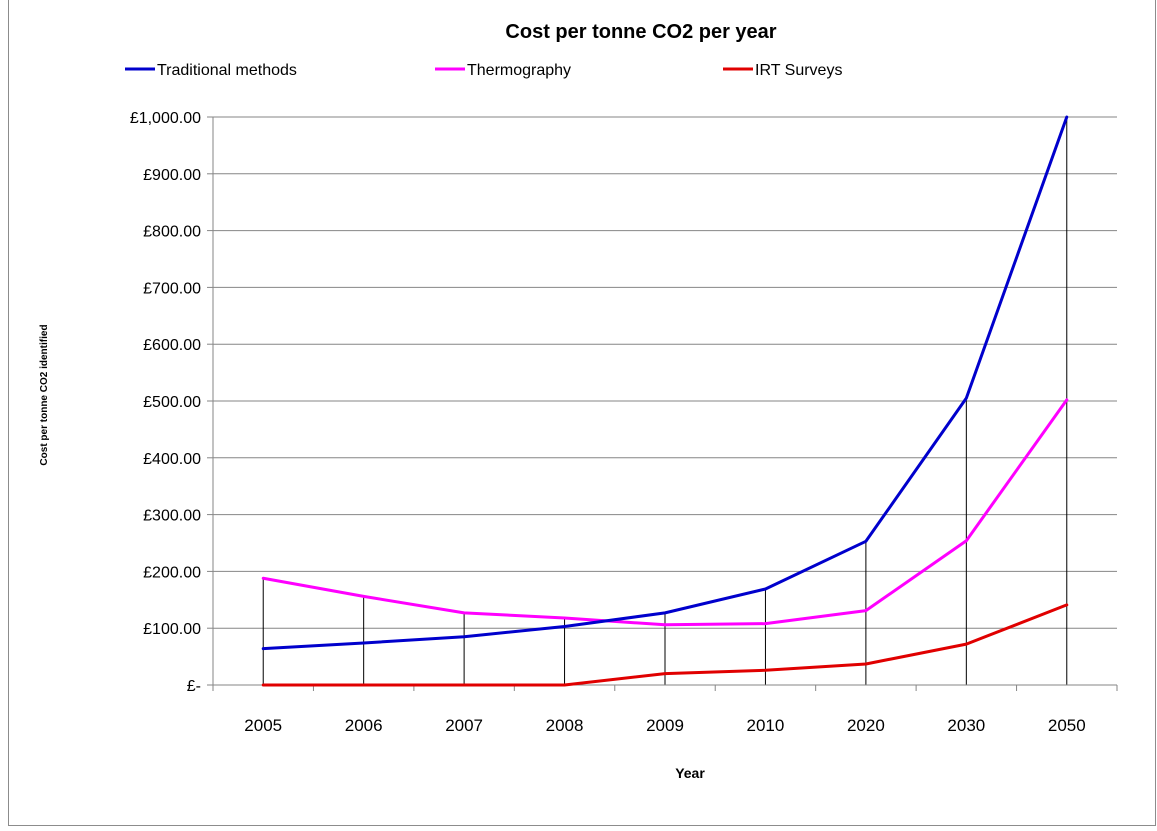  I want to click on y-axis-label: Cost per tonne CO2 identified, so click(44, 394).